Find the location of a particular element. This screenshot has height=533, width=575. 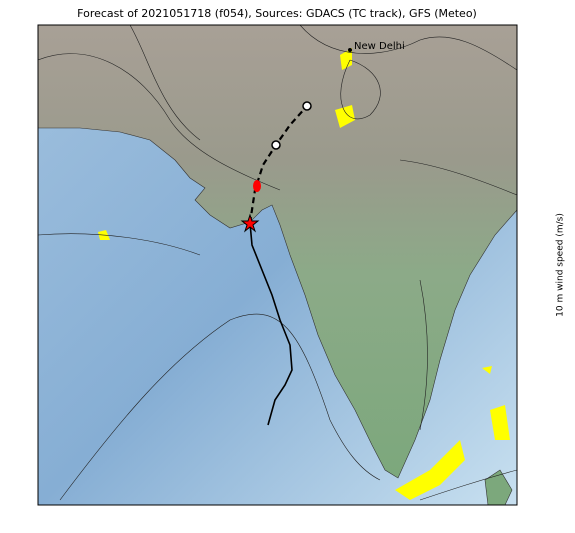

sri-lanka is located at coordinates (498, 487).